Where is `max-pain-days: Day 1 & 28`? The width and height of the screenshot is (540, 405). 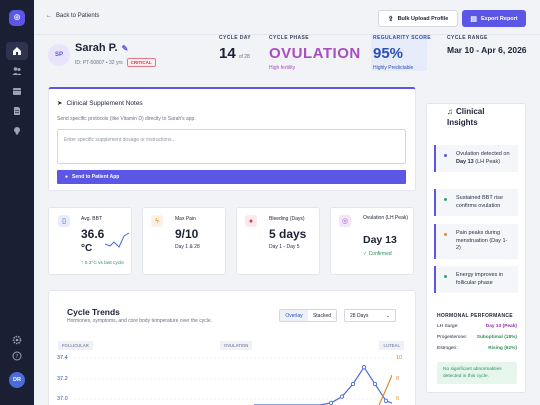
max-pain-days: Day 1 & 28 is located at coordinates (187, 247).